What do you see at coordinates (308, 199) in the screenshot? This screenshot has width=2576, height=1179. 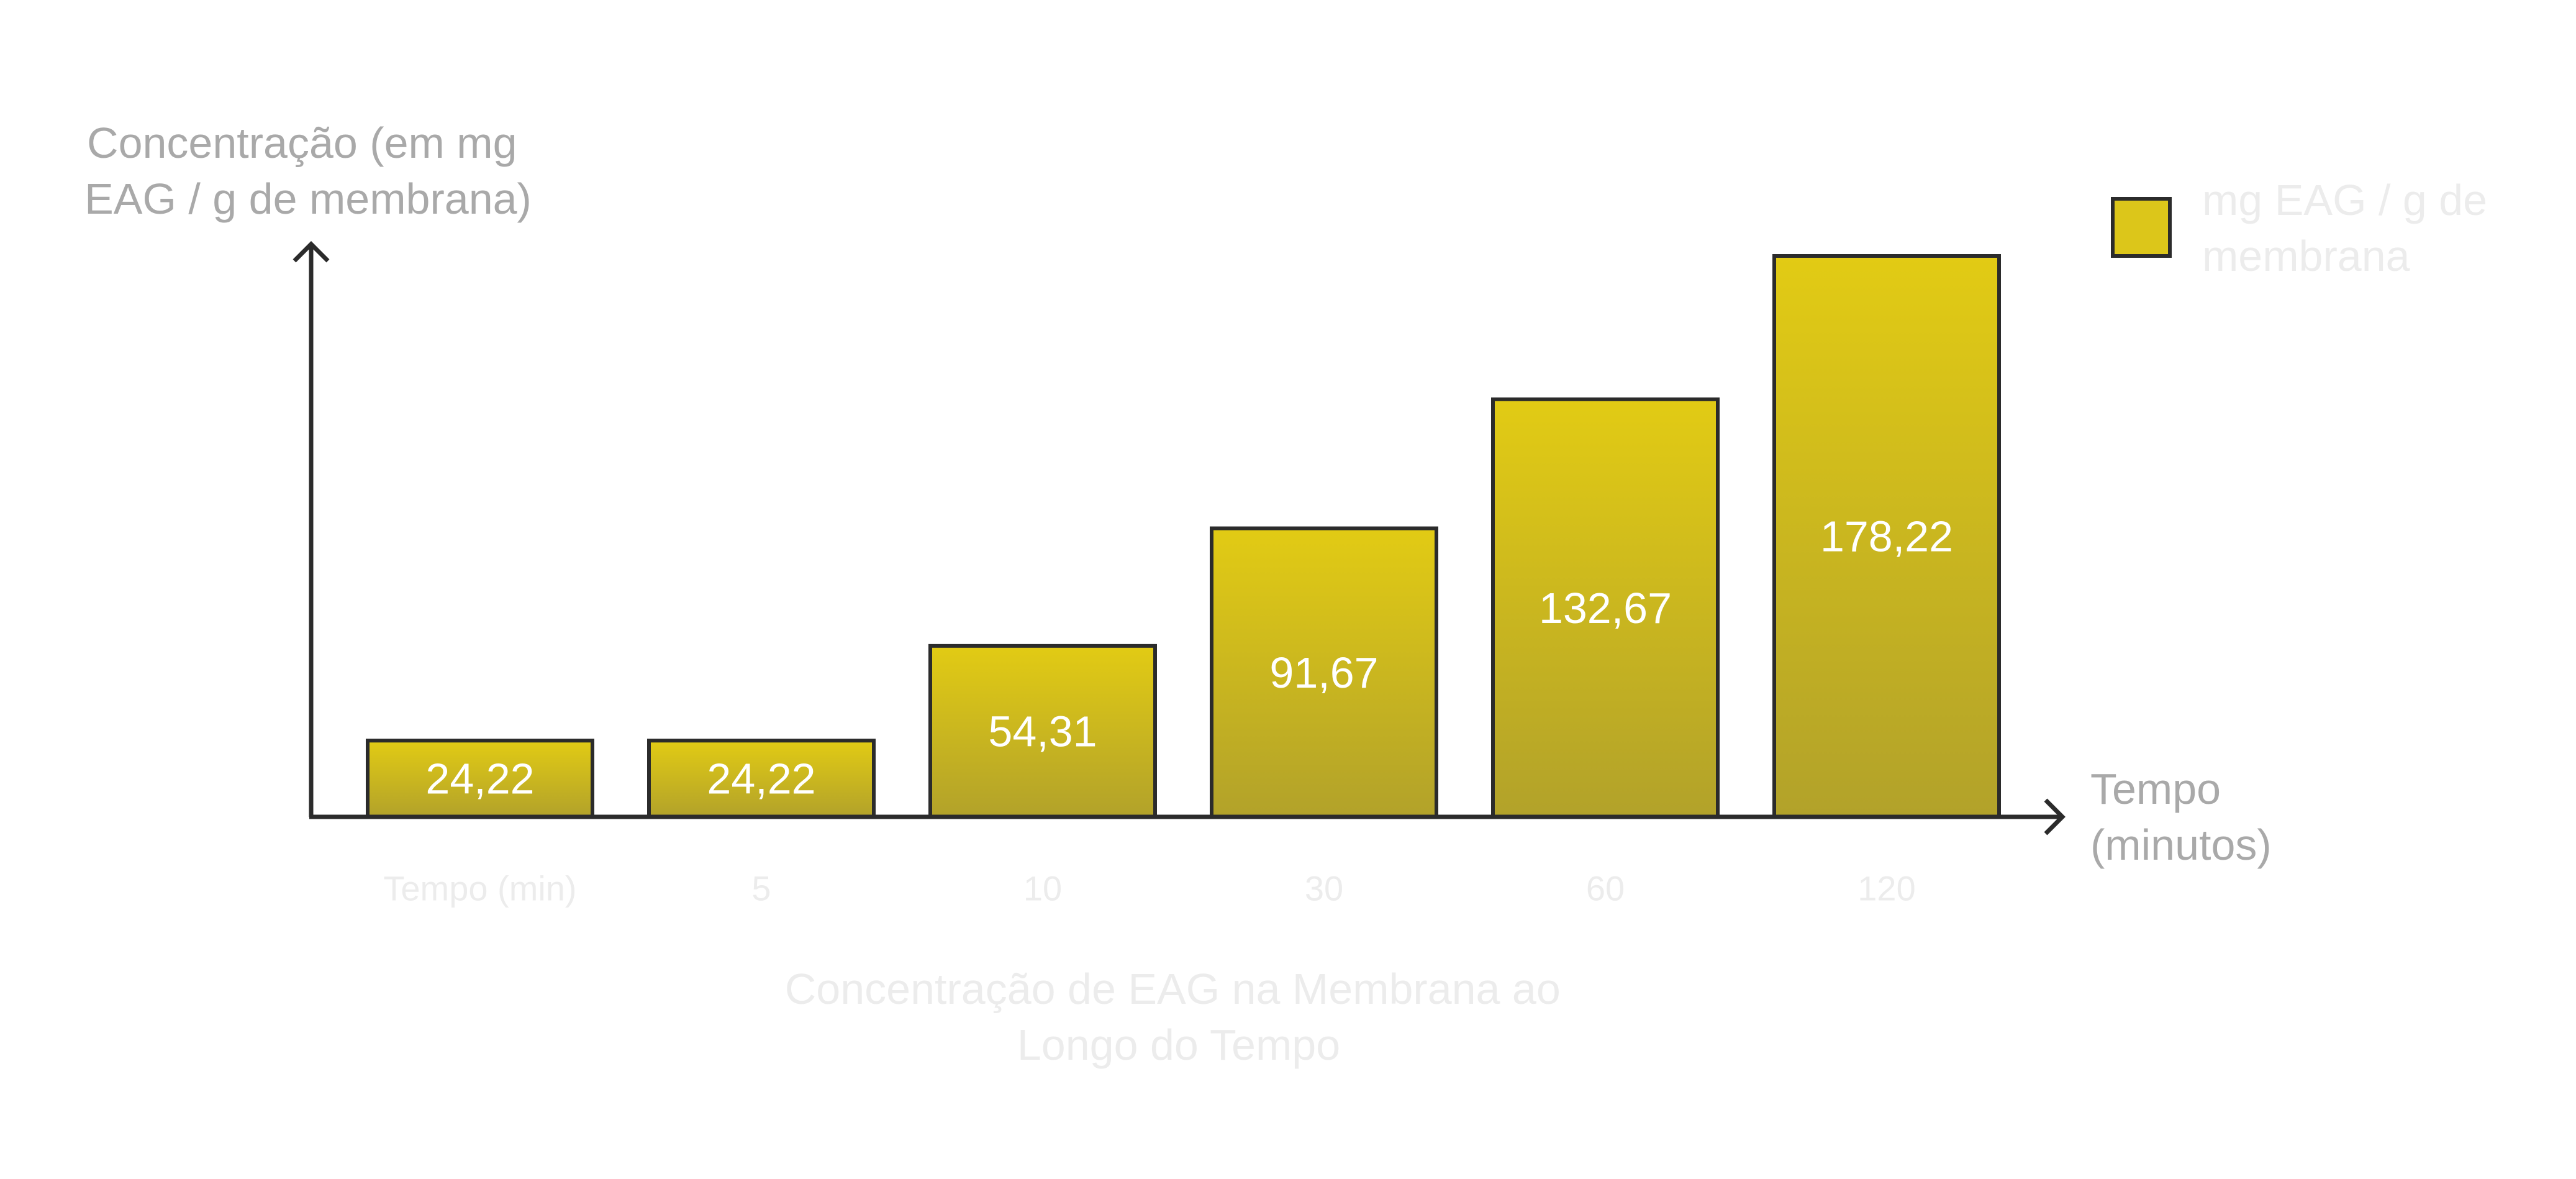 I see `y-axis-label-line-2: EAG / g de membrana)` at bounding box center [308, 199].